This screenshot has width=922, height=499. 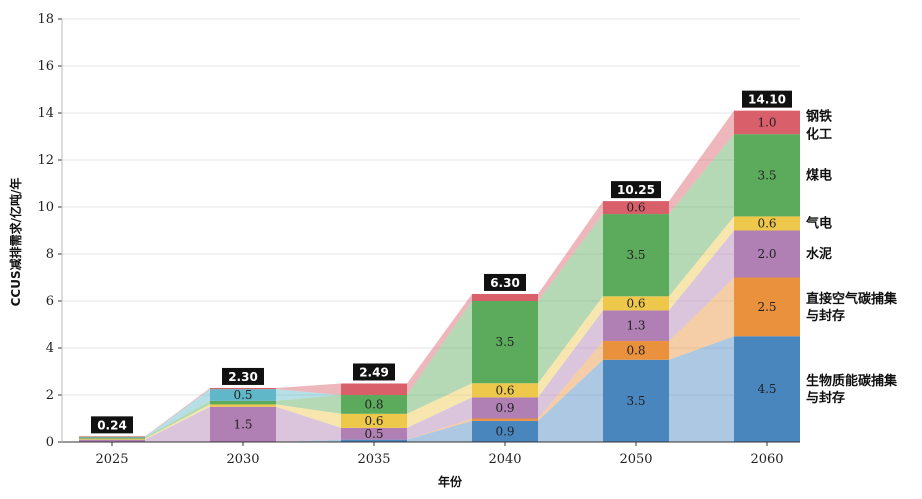 What do you see at coordinates (45, 66) in the screenshot?
I see `y-tick-label: 16` at bounding box center [45, 66].